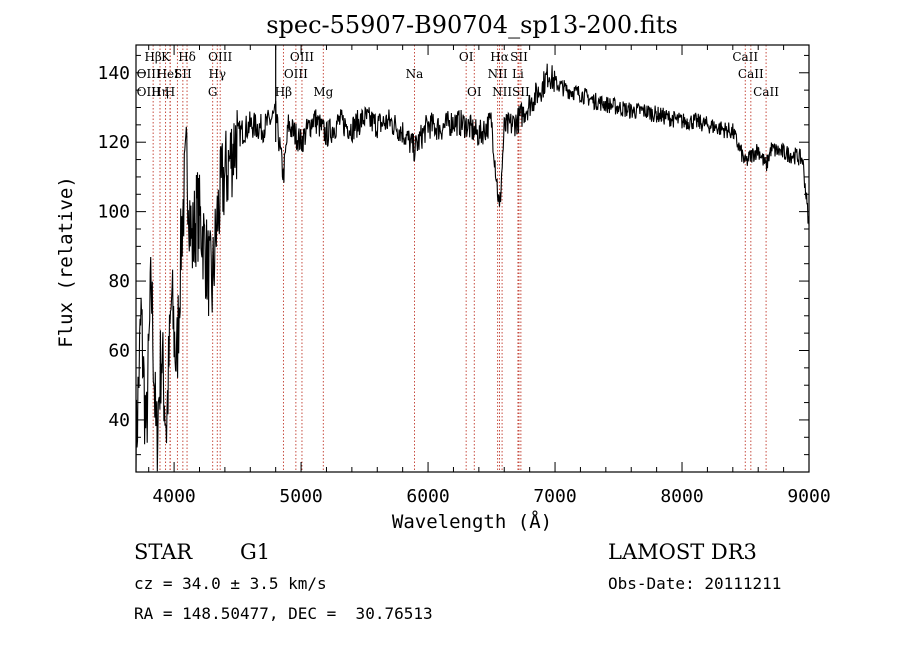 The image size is (900, 649). What do you see at coordinates (170, 92) in the screenshot?
I see `line-label: H` at bounding box center [170, 92].